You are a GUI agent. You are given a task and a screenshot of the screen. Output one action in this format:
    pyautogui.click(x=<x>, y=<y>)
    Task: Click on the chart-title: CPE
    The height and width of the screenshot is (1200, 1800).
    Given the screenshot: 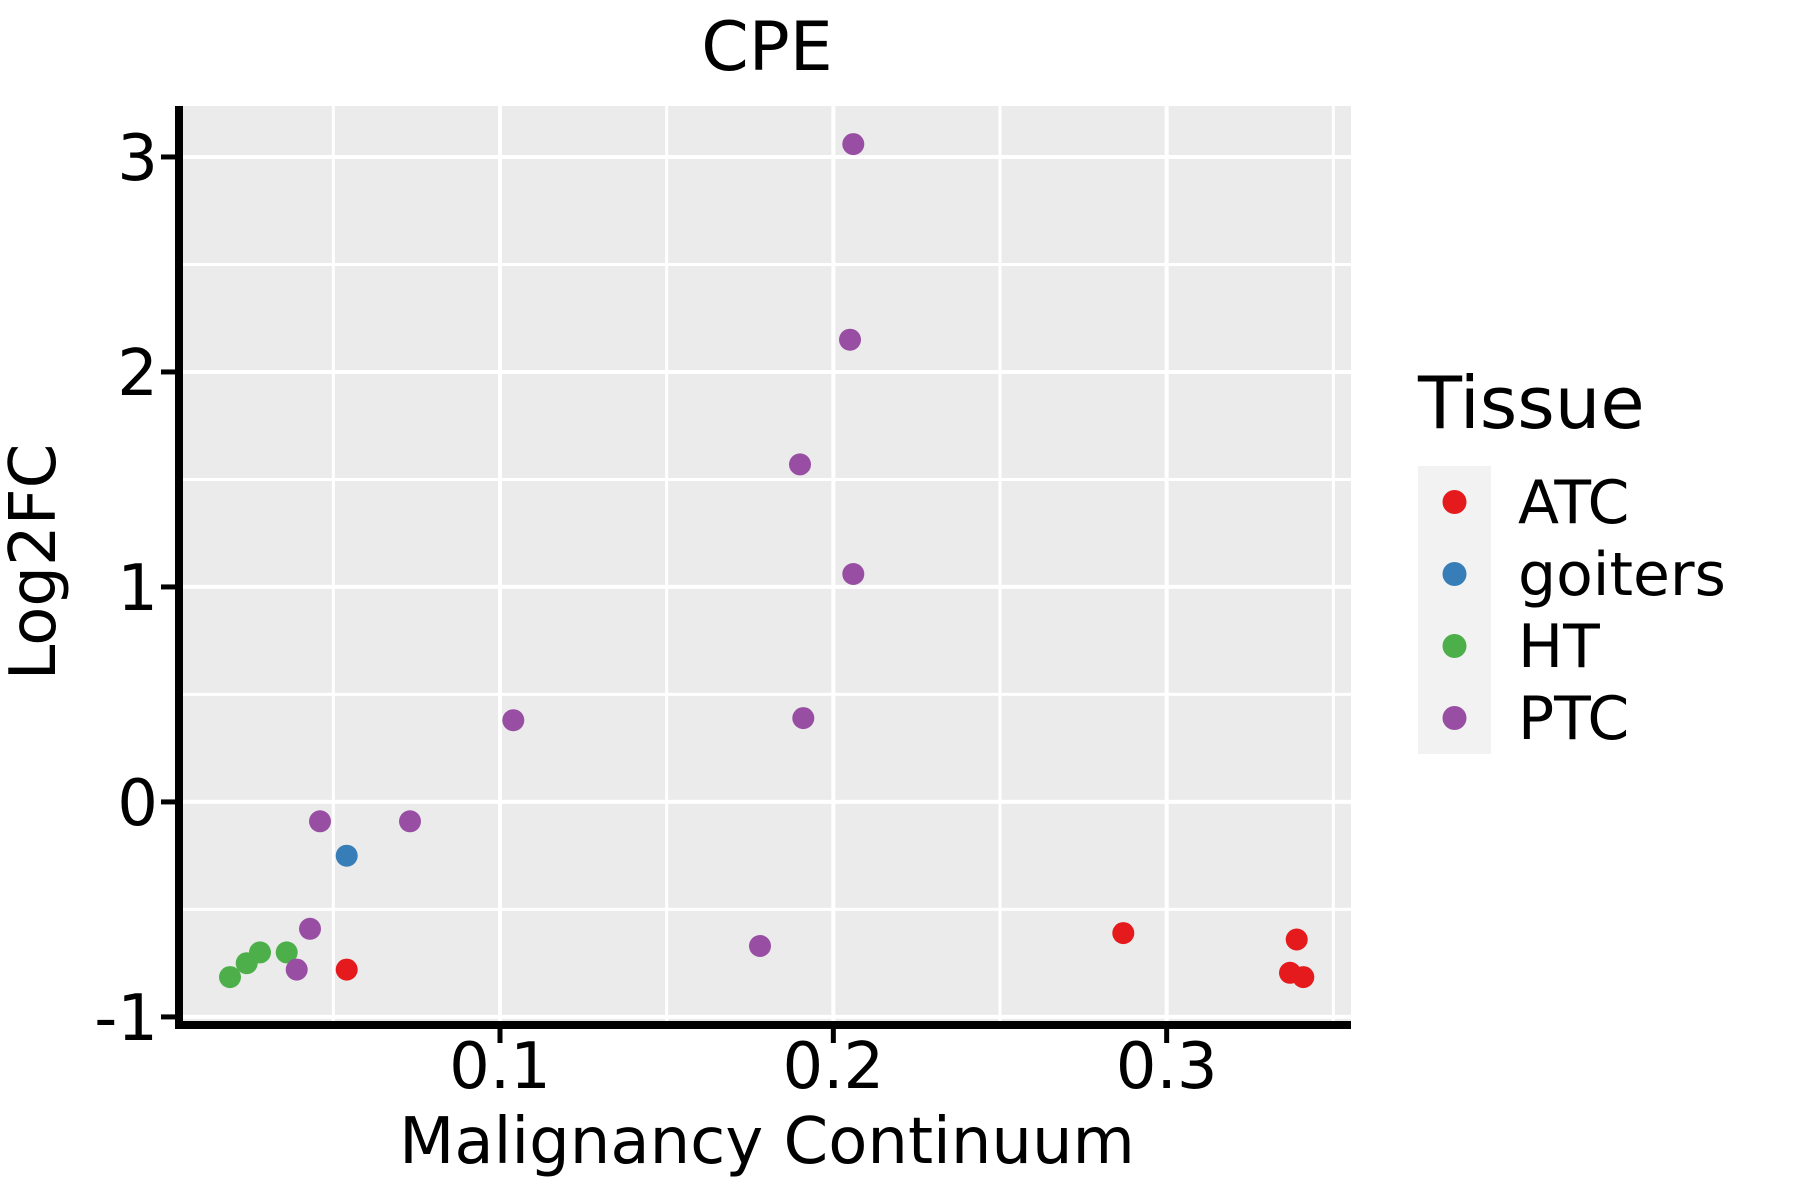 What is the action you would take?
    pyautogui.click(x=766, y=47)
    